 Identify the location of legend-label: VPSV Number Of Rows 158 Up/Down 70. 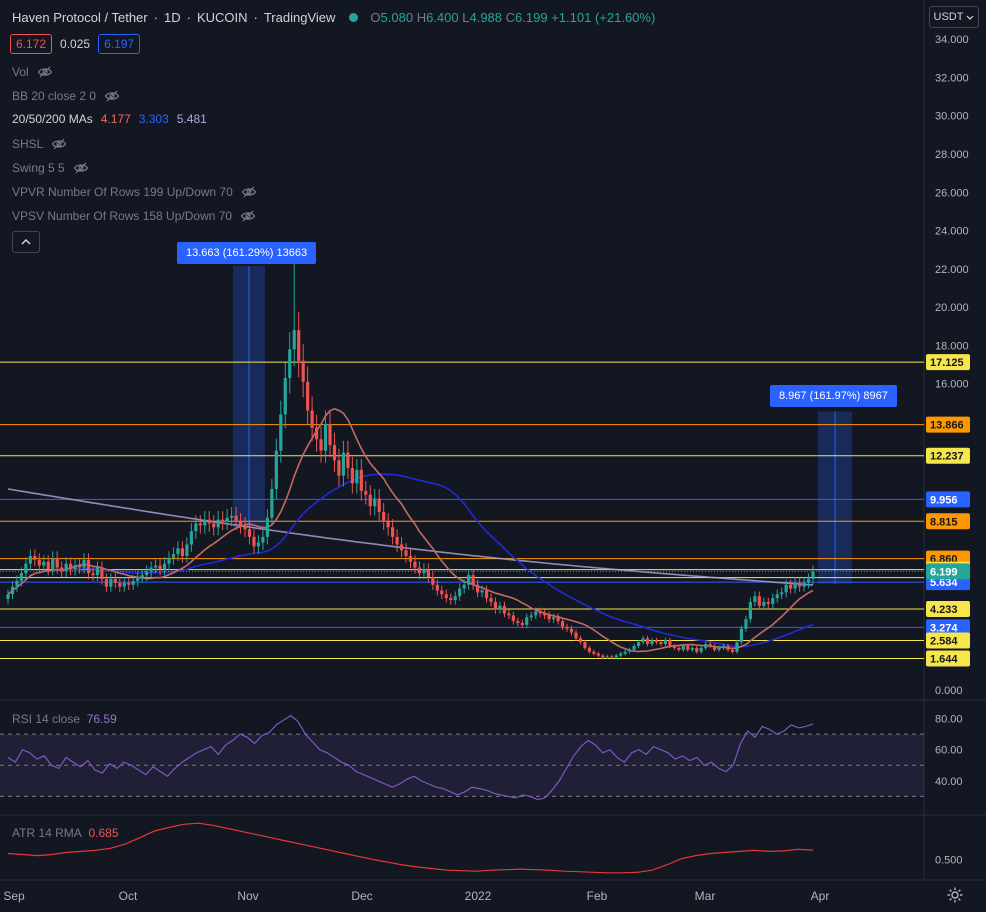
(122, 216).